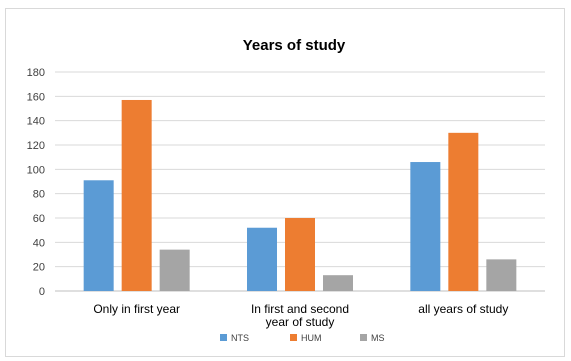  What do you see at coordinates (300, 309) in the screenshot?
I see `x-category-label: In first and second` at bounding box center [300, 309].